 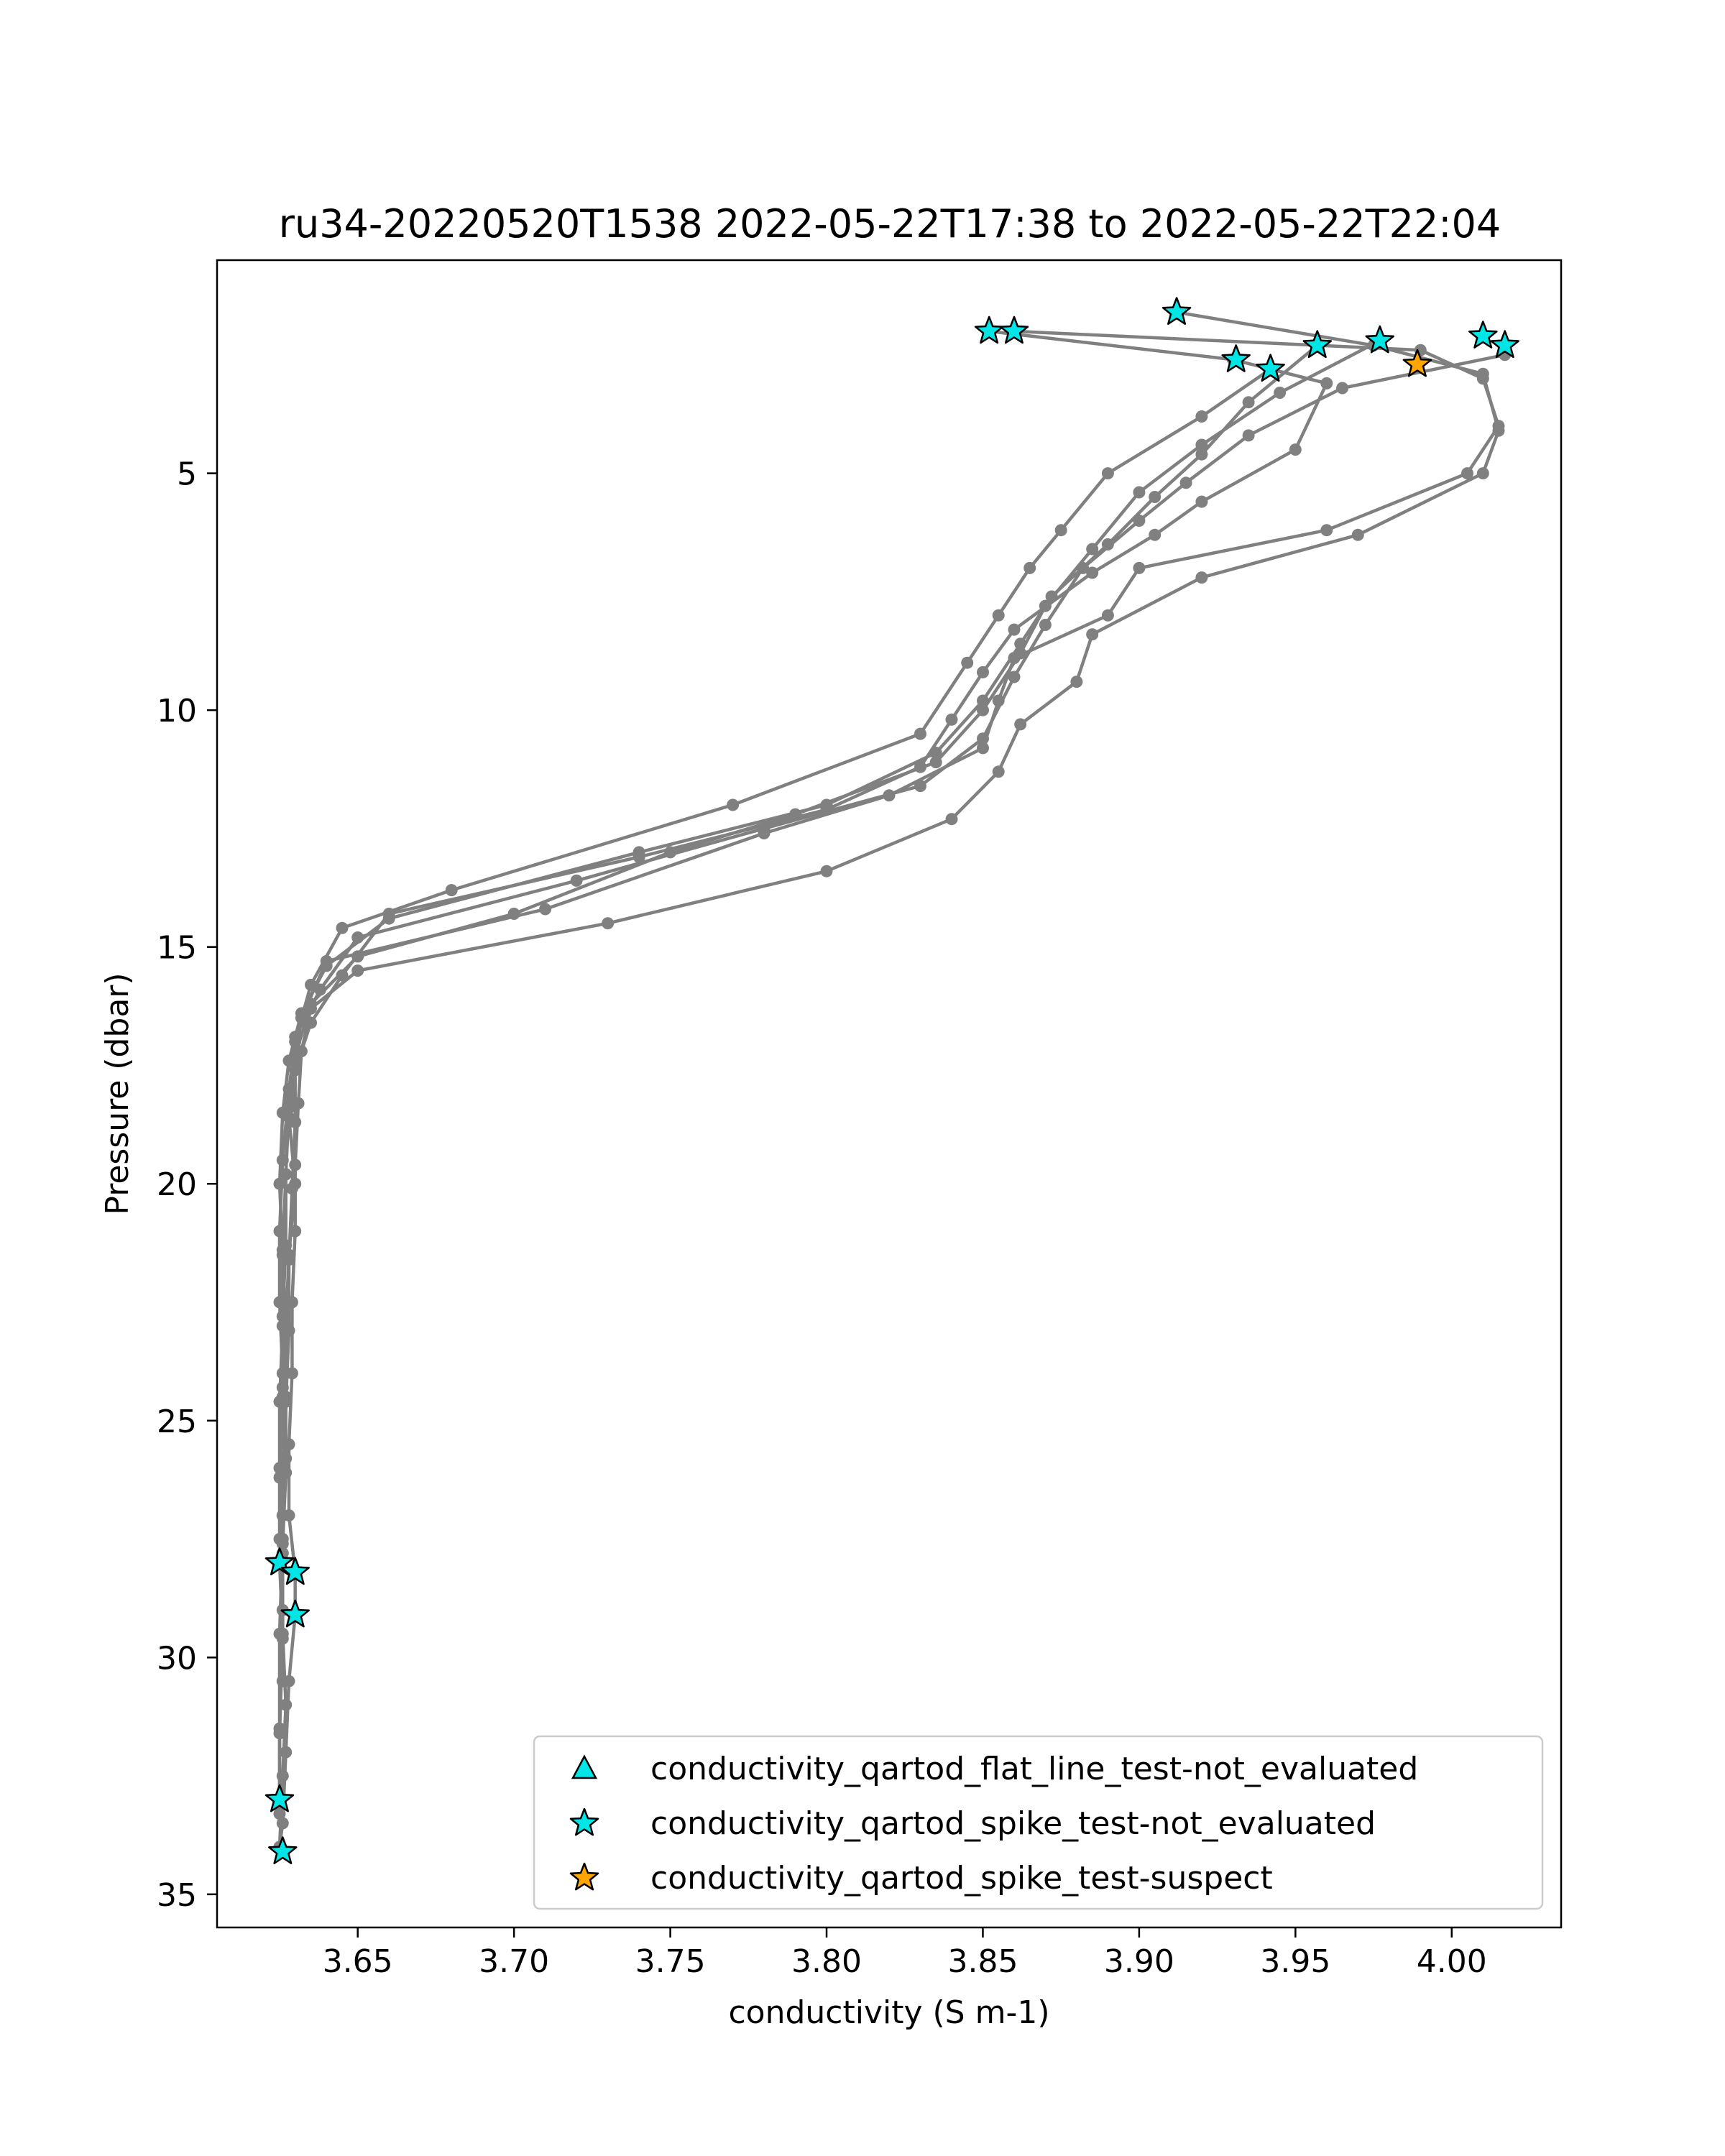 I want to click on legend-frame, so click(x=1038, y=1823).